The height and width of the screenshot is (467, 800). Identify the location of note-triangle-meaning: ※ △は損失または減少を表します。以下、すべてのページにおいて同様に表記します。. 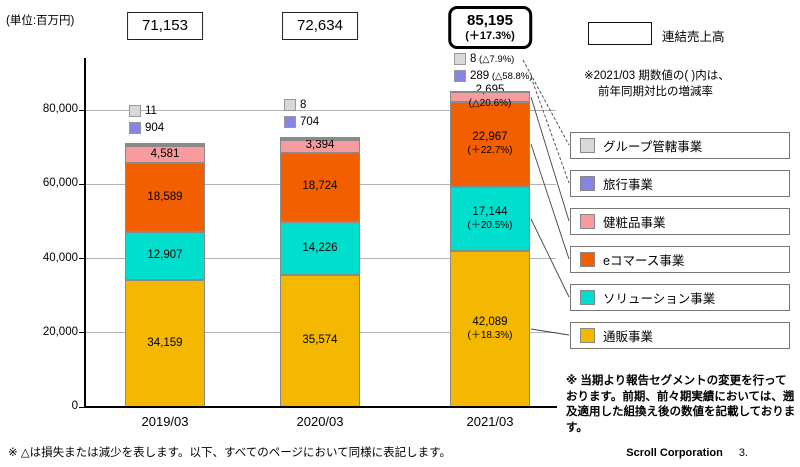
(230, 453).